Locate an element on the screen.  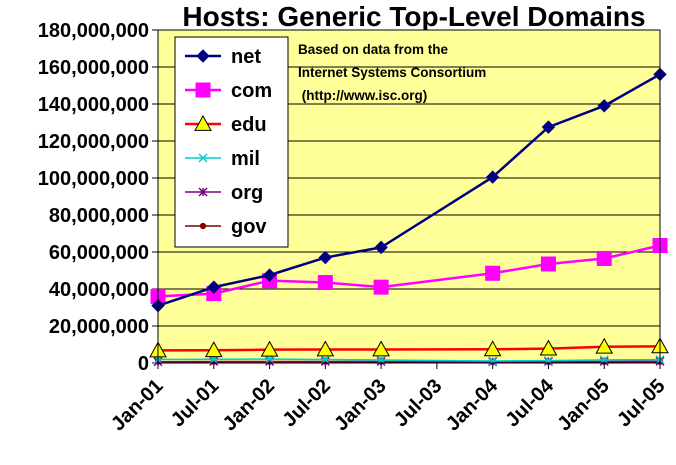
x-tick-label: Jan-05 is located at coordinates (583, 405).